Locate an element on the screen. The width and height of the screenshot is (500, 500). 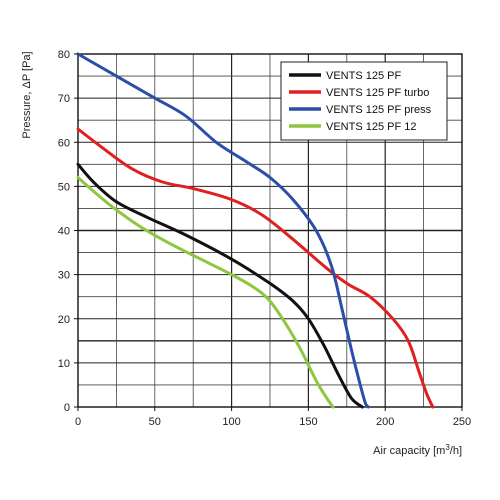
legend-label-1: VENTS 125 PF is located at coordinates (363, 76).